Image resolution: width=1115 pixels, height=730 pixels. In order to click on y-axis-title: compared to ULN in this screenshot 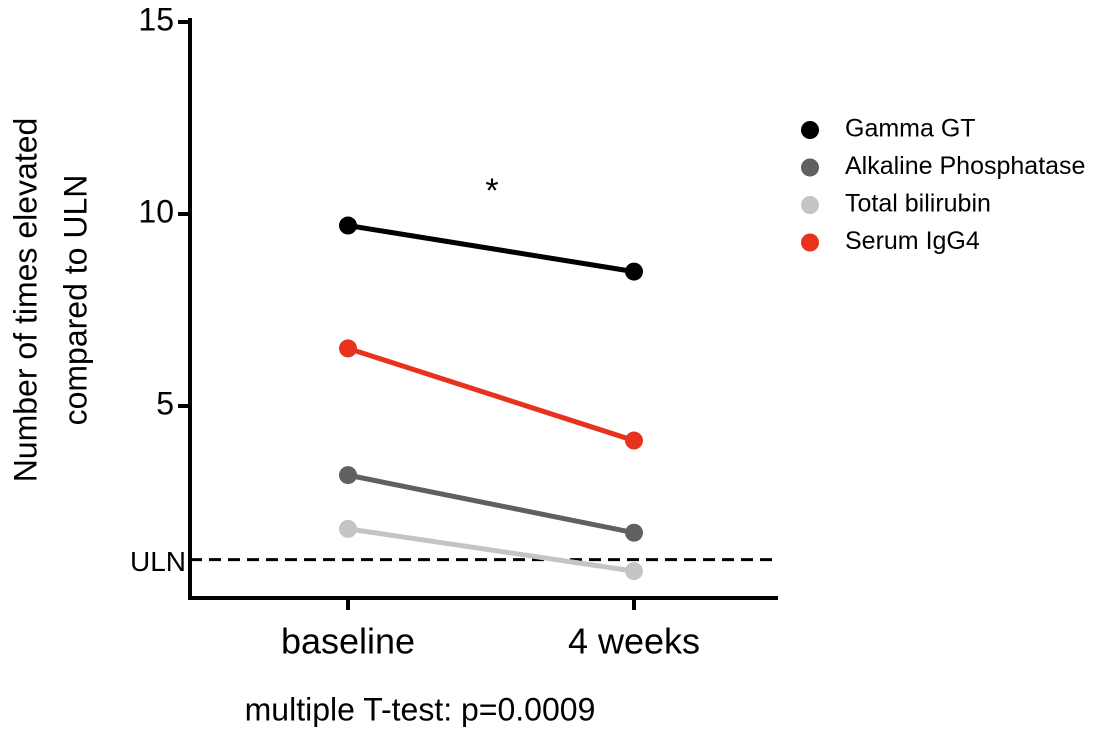, I will do `click(75, 300)`.